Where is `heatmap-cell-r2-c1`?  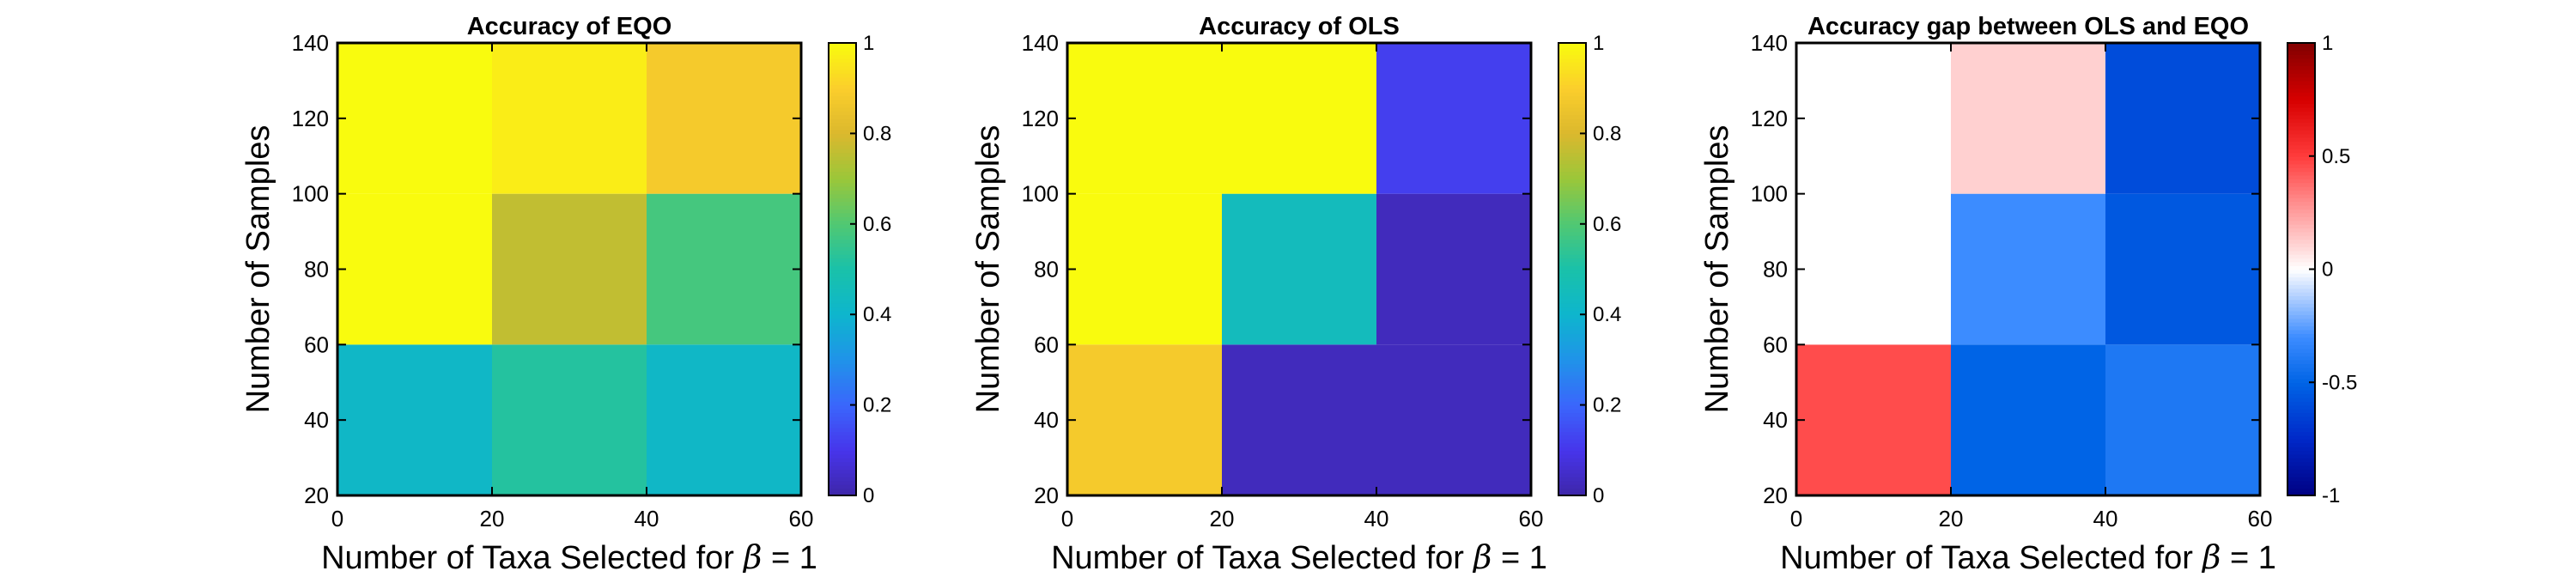 heatmap-cell-r2-c1 is located at coordinates (1299, 118).